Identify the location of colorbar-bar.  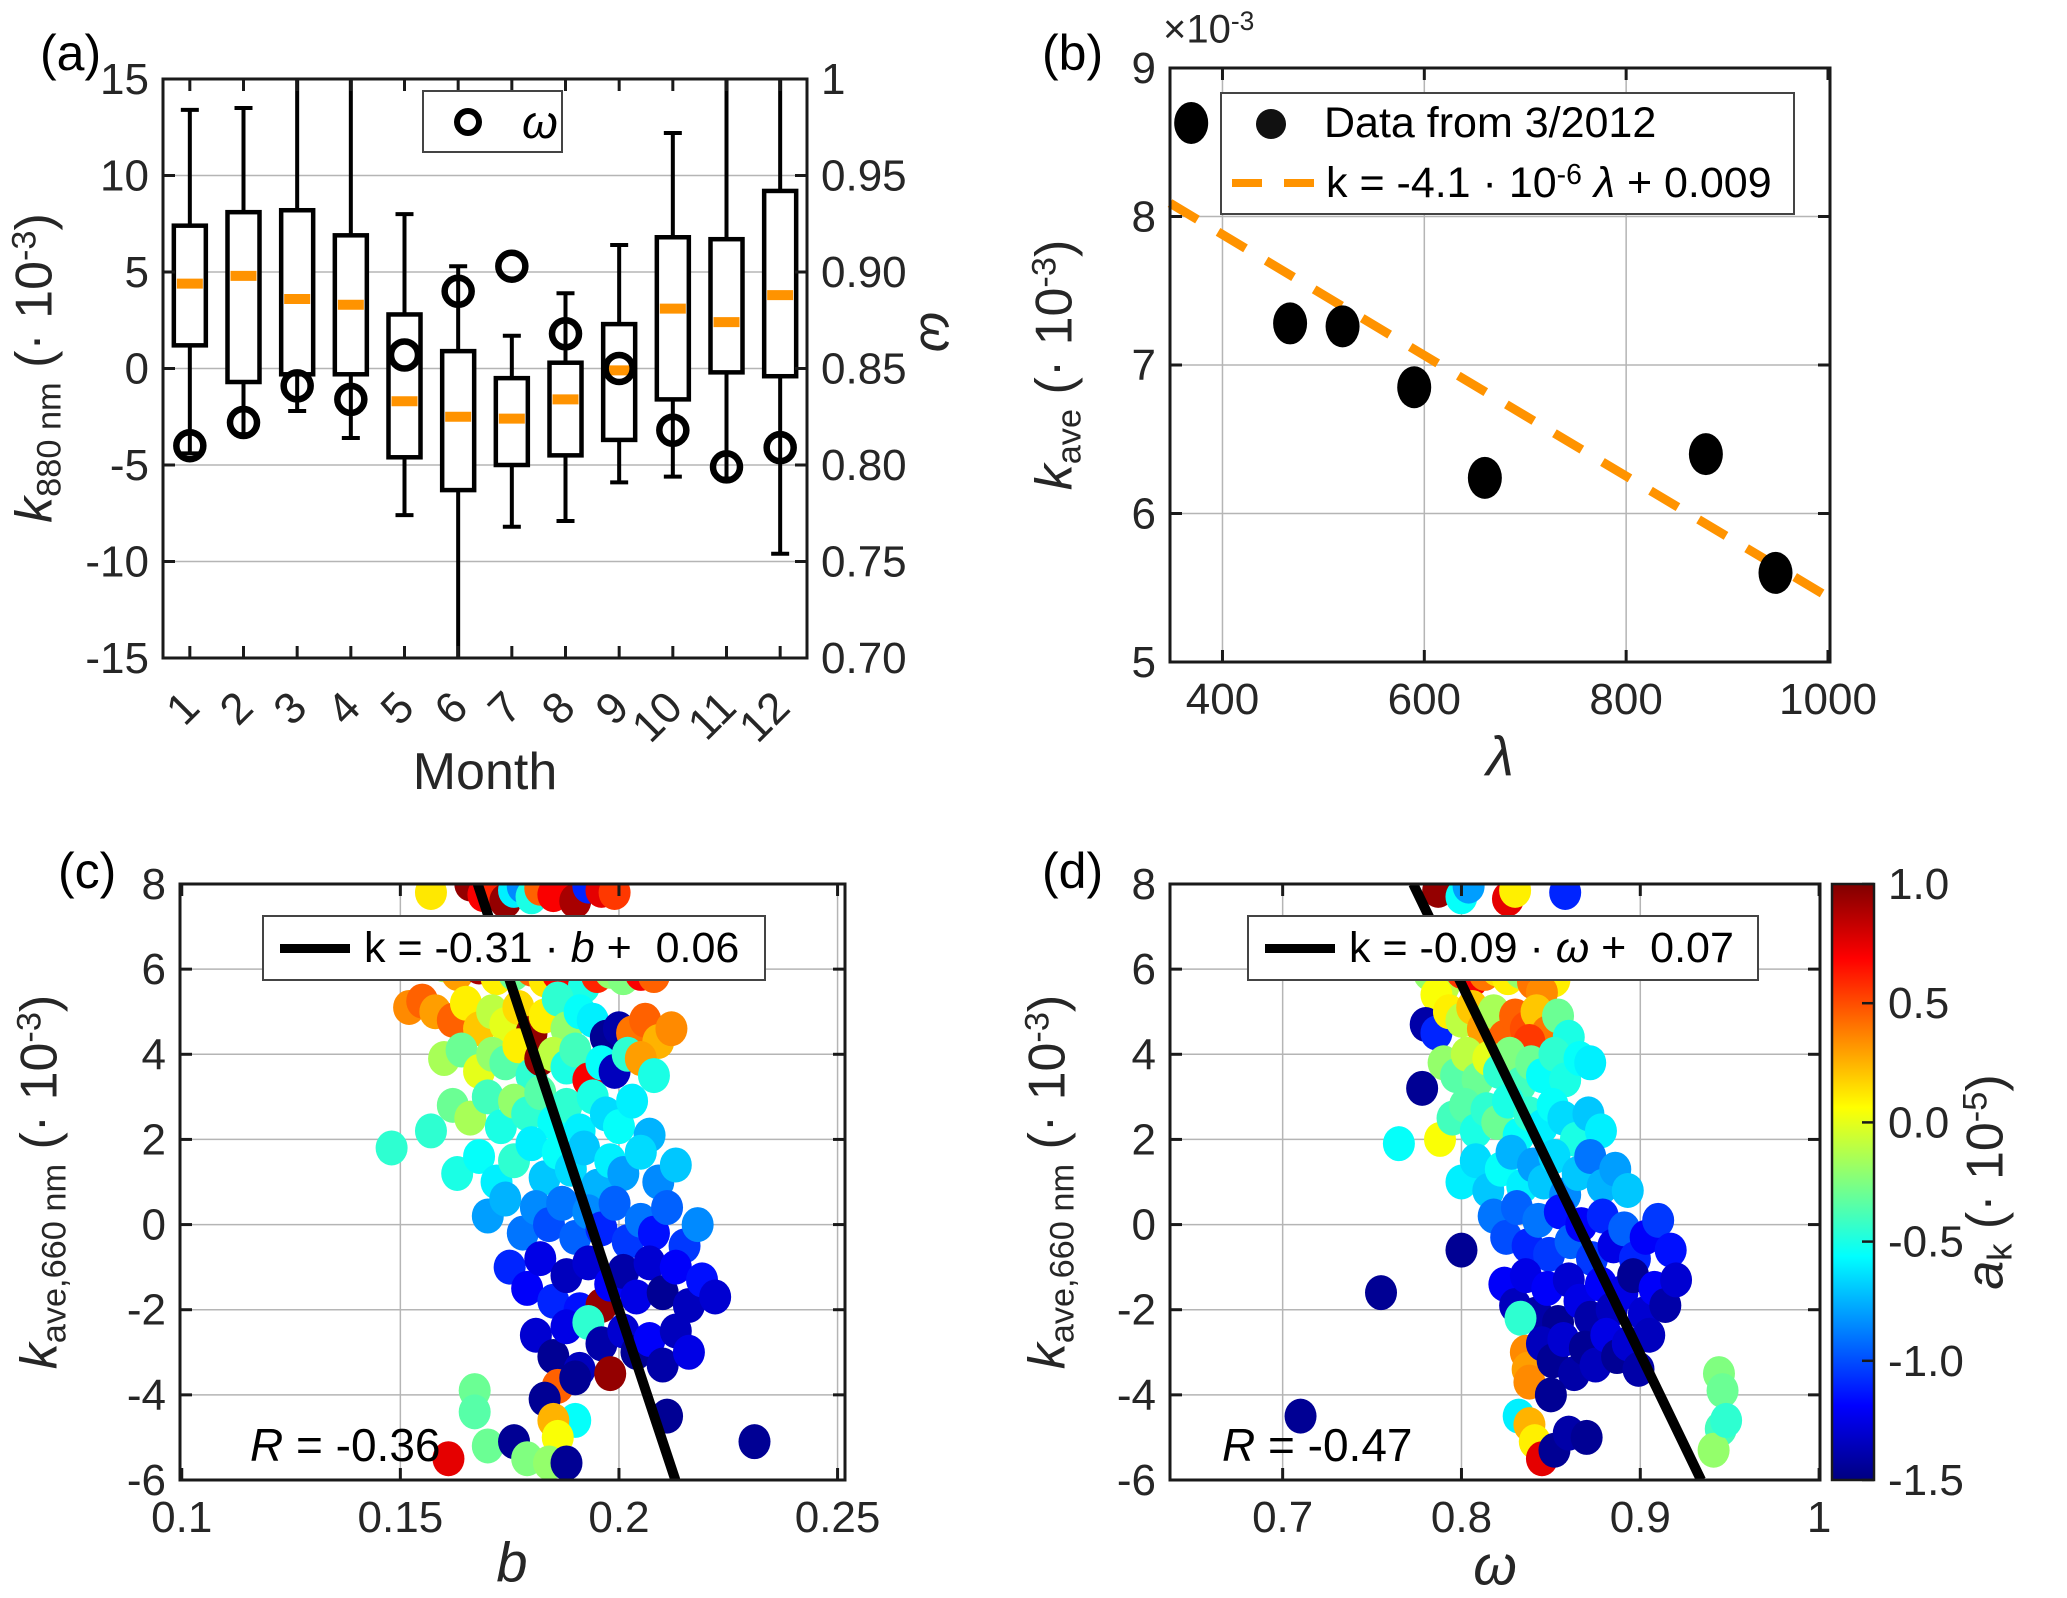
(1853, 1182).